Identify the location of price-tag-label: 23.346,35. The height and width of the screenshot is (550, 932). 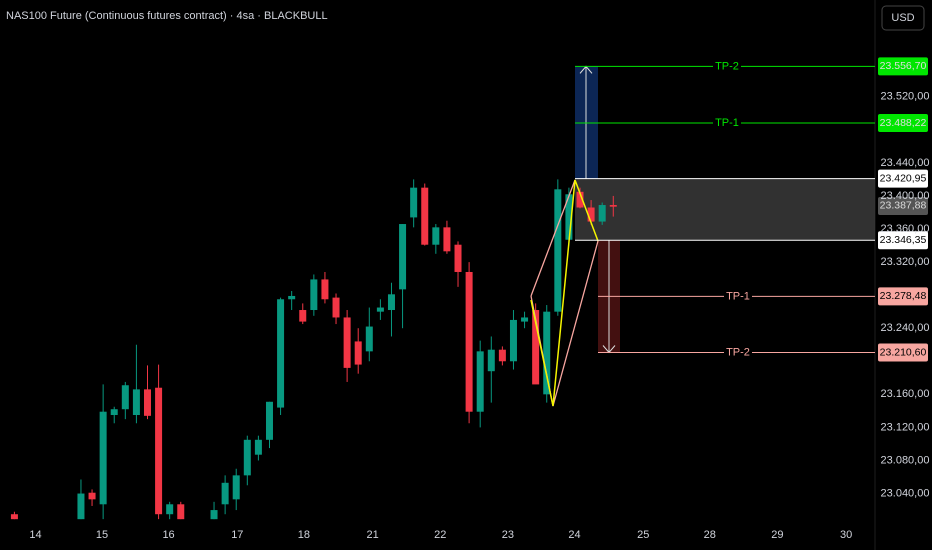
(903, 240).